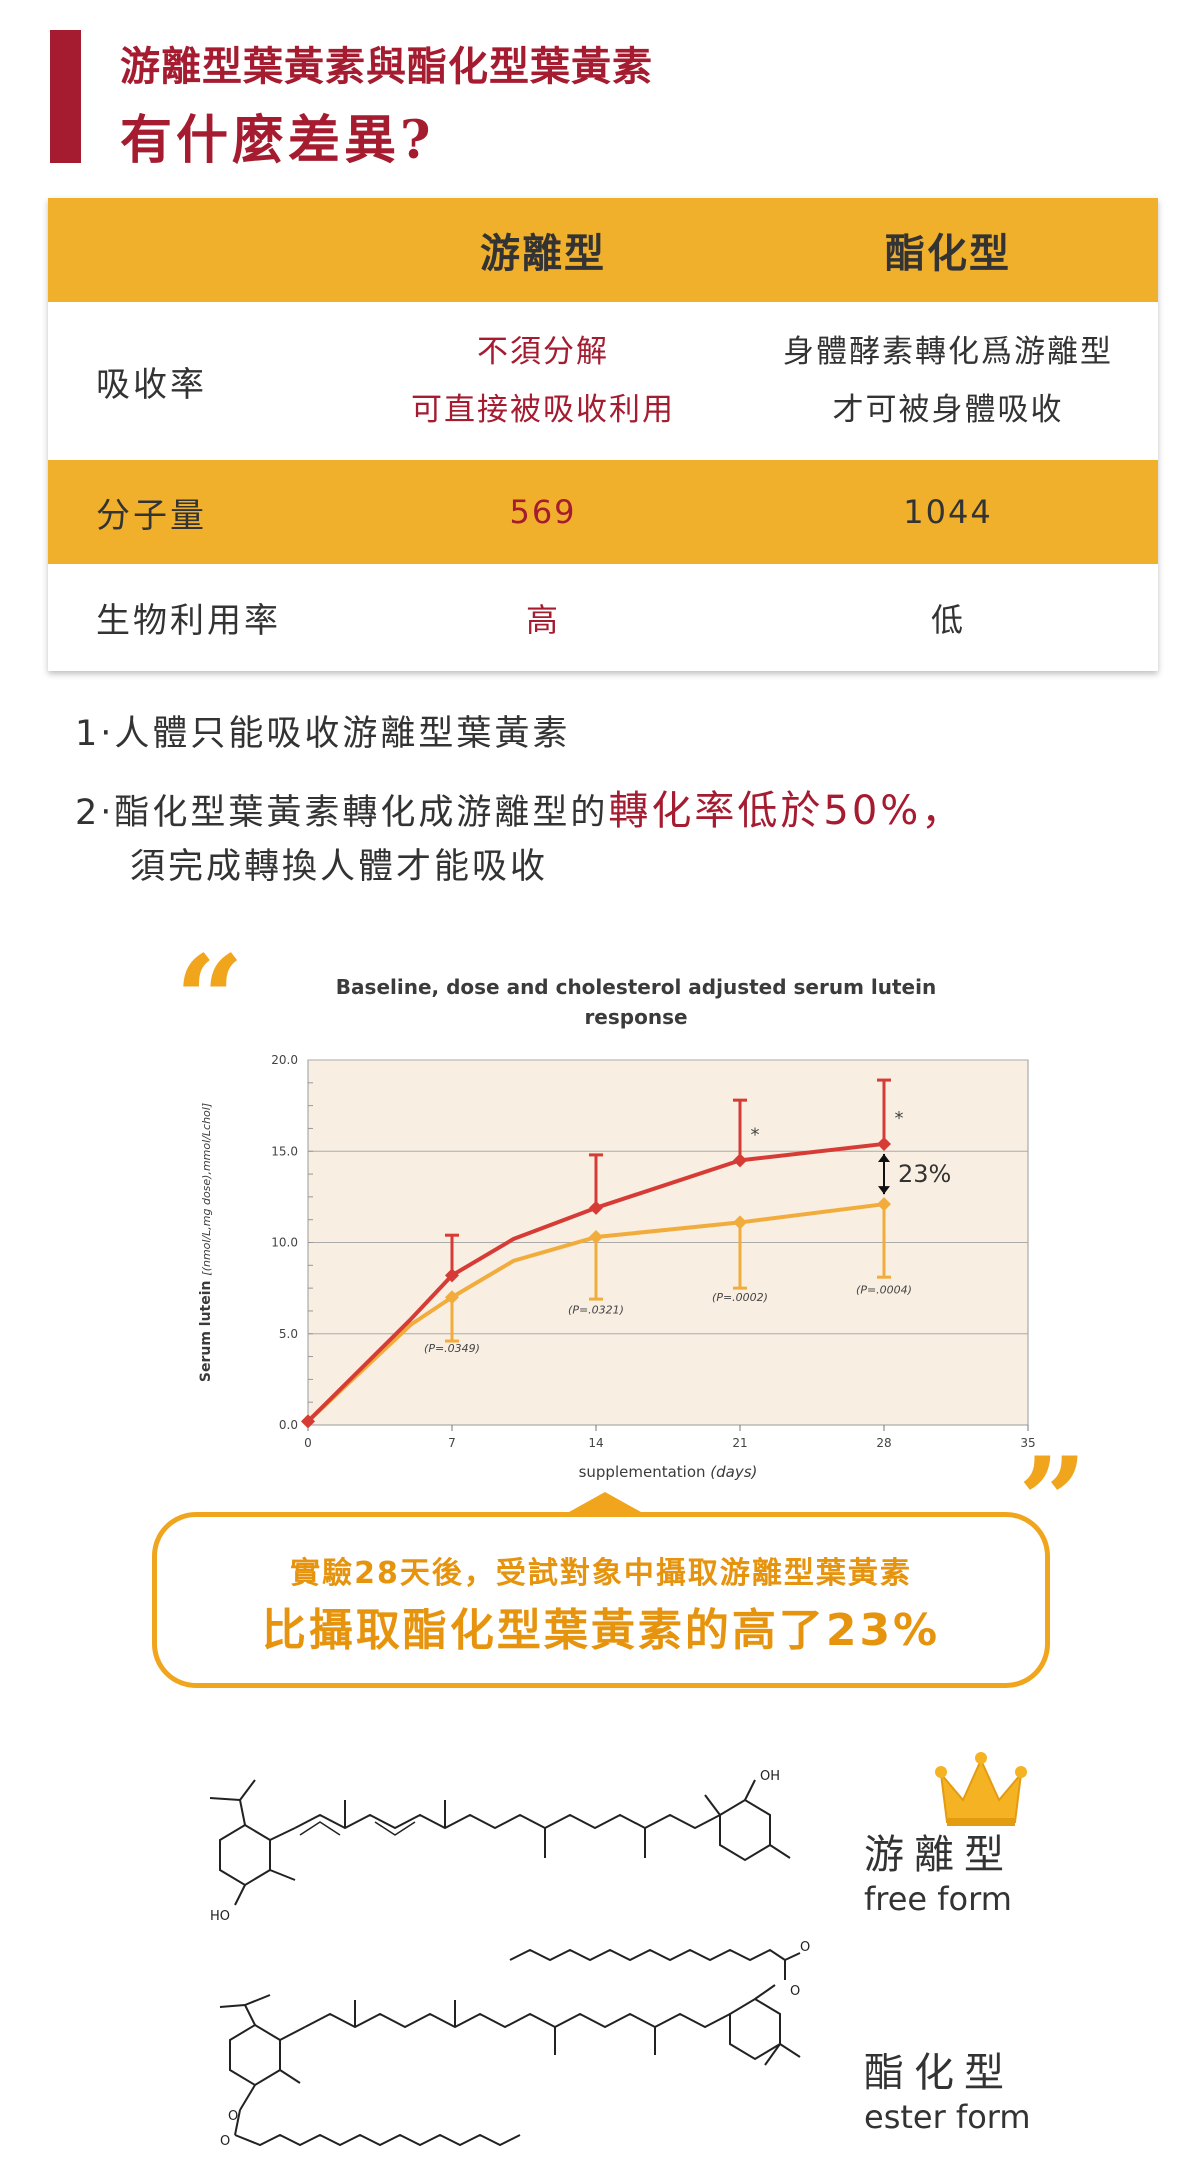  Describe the element at coordinates (884, 1190) in the screenshot. I see `arrow-head-down` at that location.